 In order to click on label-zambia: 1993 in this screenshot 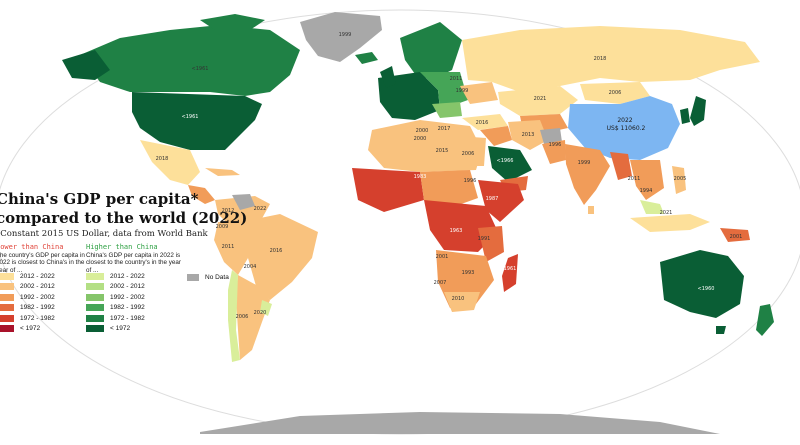, I will do `click(468, 273)`.